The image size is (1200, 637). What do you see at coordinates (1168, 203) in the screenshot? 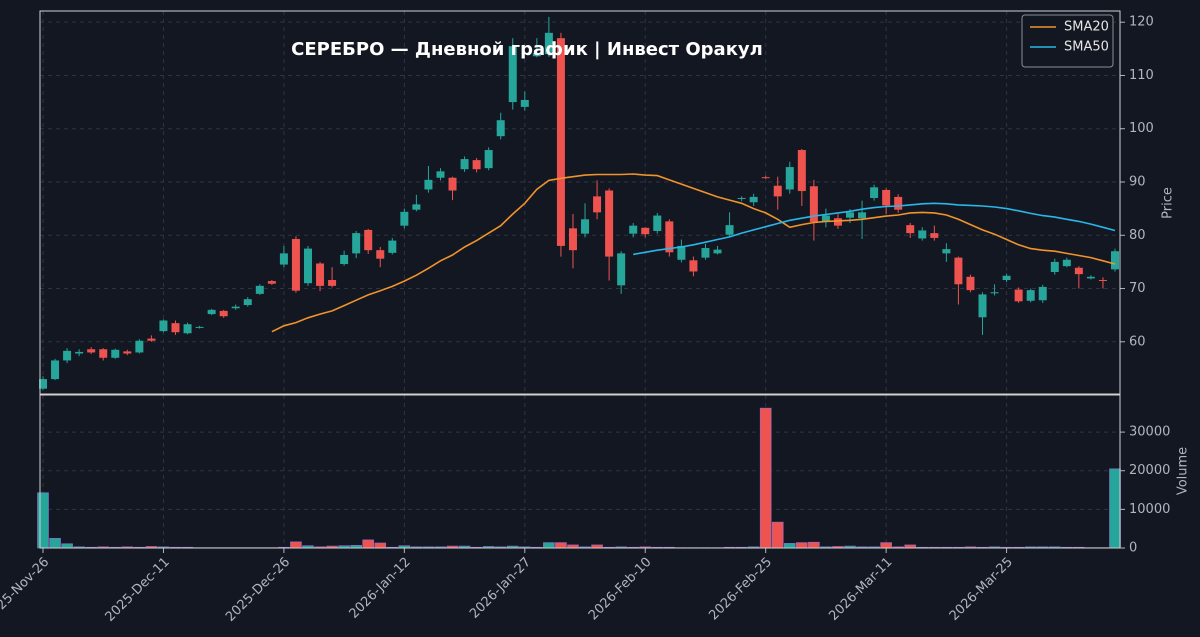
I see `y-axis-label: Price` at bounding box center [1168, 203].